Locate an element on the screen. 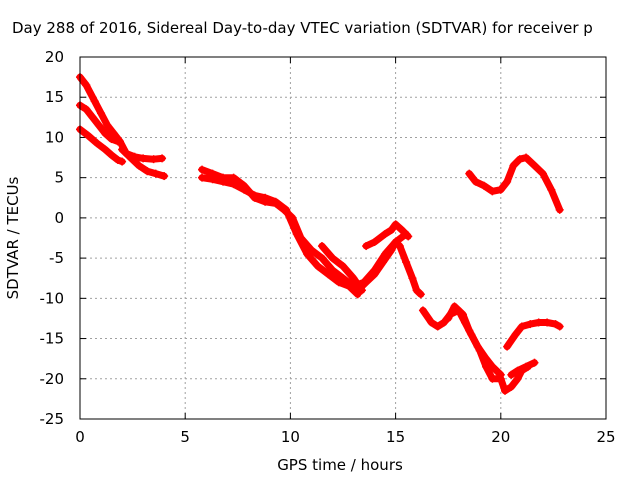  x-tick-label: 5 is located at coordinates (185, 437).